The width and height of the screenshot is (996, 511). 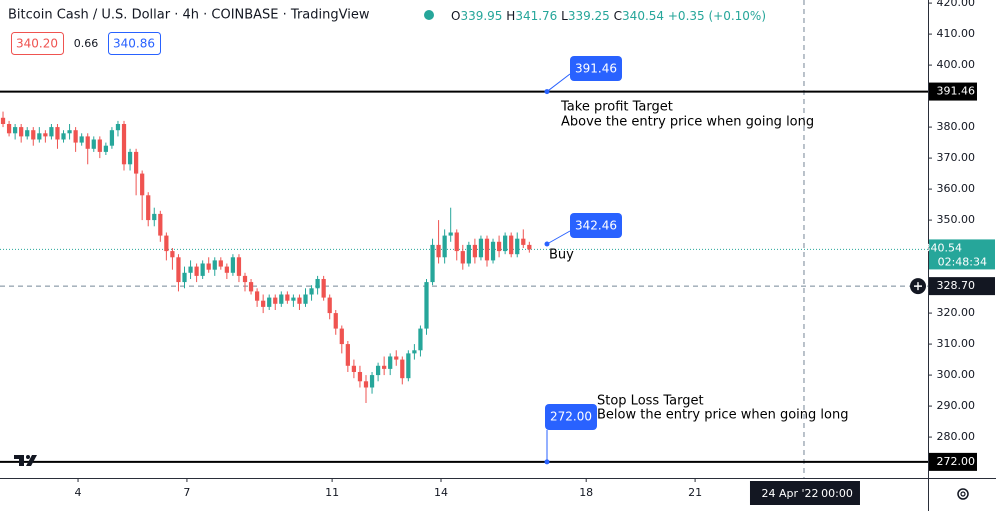 I want to click on callout-label: 391.46, so click(x=596, y=69).